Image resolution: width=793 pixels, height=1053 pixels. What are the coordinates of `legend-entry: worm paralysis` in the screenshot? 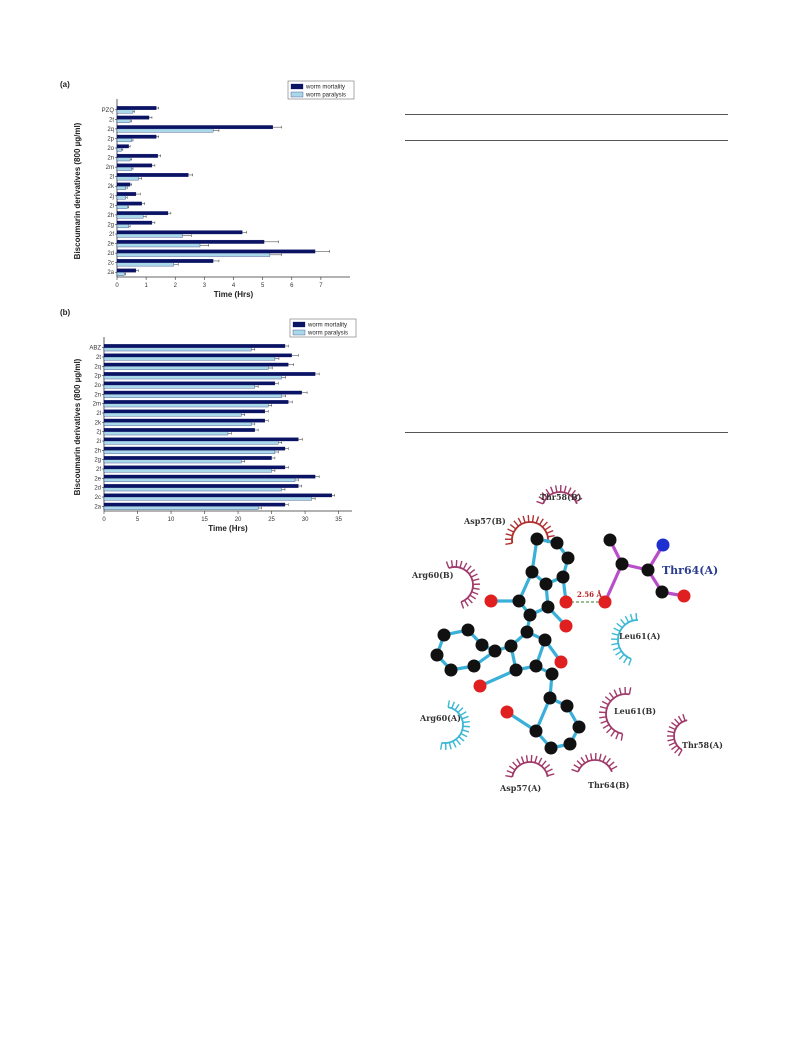 It's located at (327, 334).